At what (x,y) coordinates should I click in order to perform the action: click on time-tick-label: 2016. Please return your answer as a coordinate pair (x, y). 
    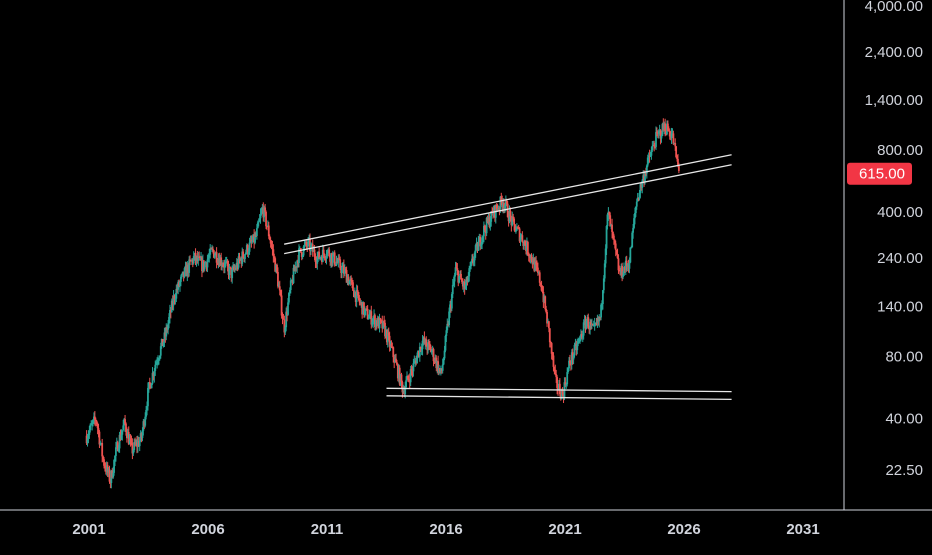
    Looking at the image, I should click on (445, 529).